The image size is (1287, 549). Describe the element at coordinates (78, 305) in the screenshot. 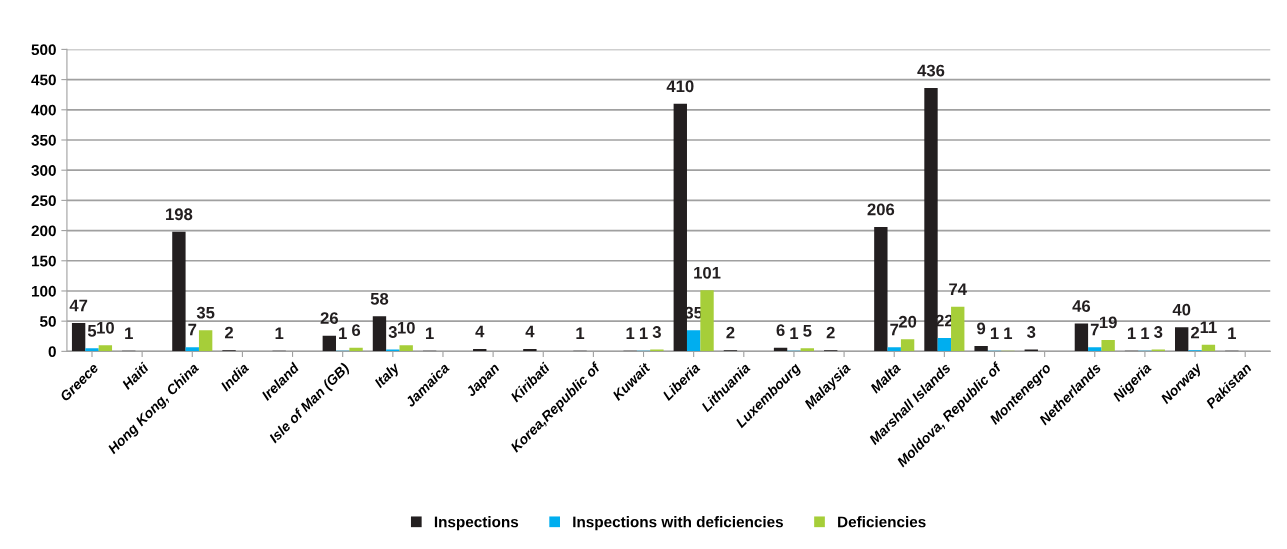

I see `data-label: 47` at that location.